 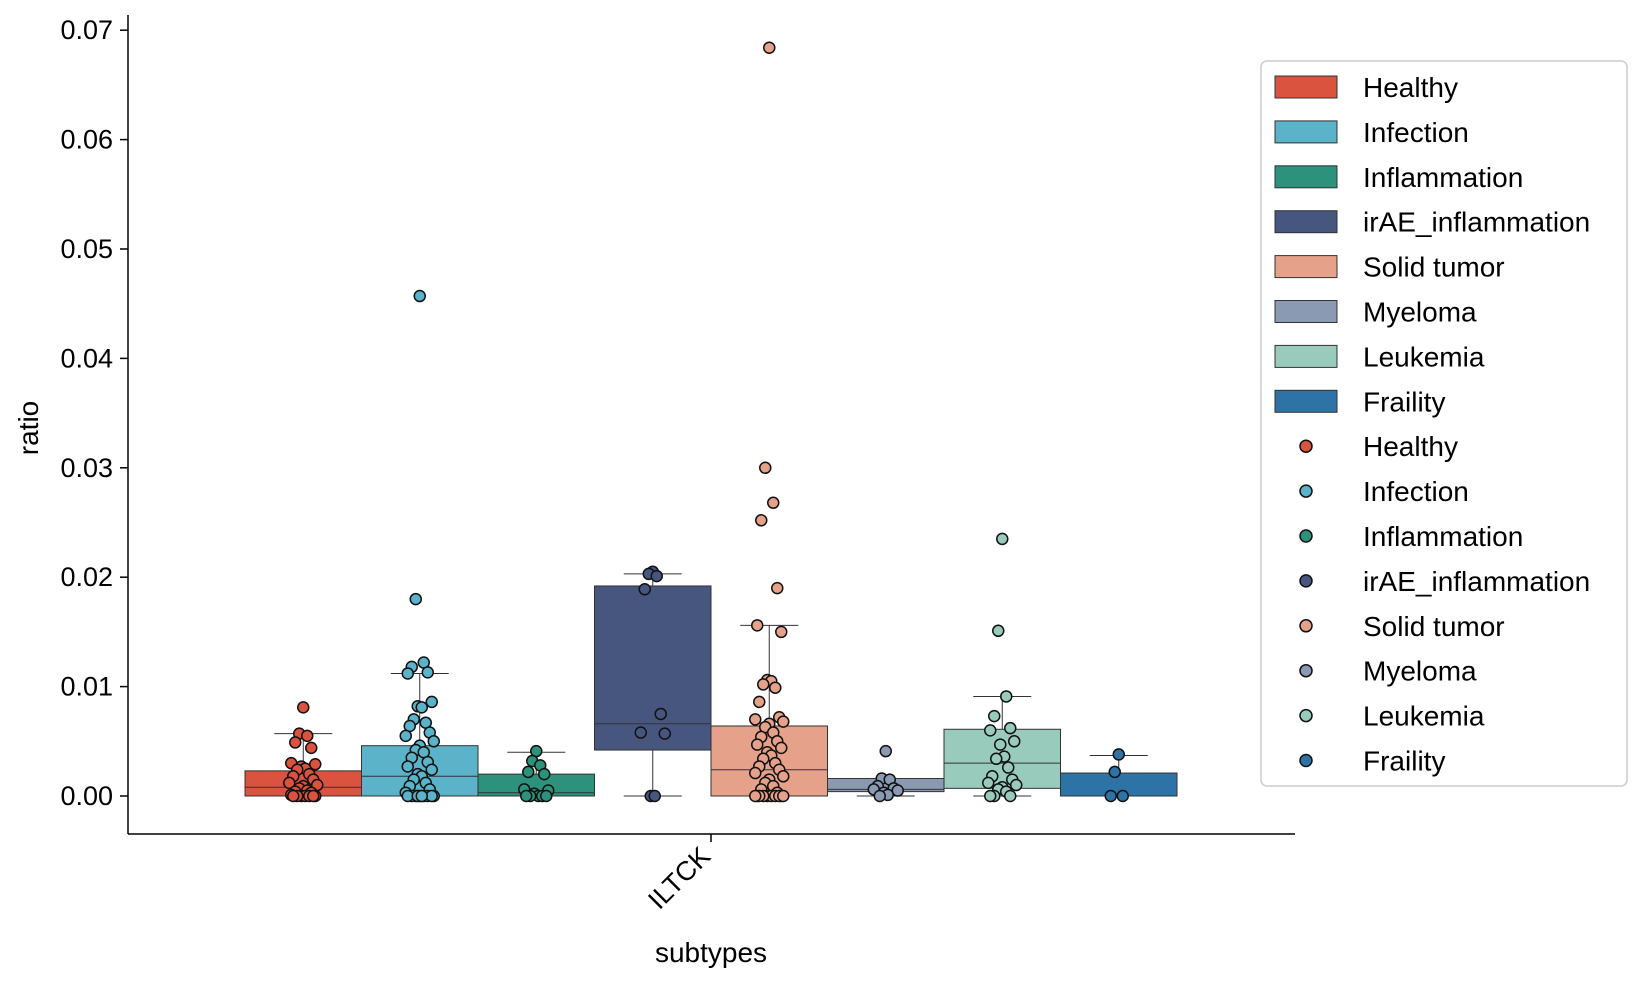 What do you see at coordinates (769, 422) in the screenshot?
I see `points-solid-tumor` at bounding box center [769, 422].